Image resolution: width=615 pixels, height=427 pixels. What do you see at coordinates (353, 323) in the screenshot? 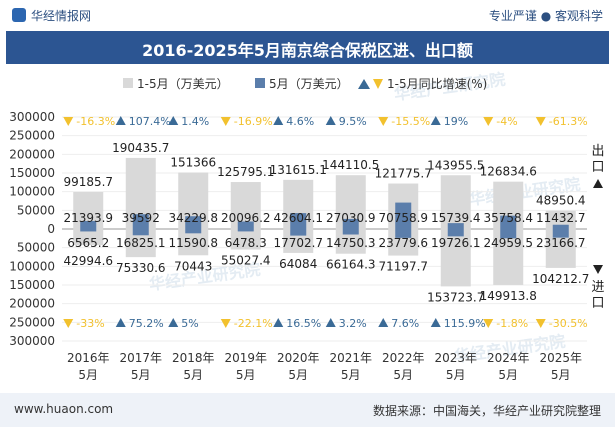
I see `import-yoy-label: 3.2%` at bounding box center [353, 323].